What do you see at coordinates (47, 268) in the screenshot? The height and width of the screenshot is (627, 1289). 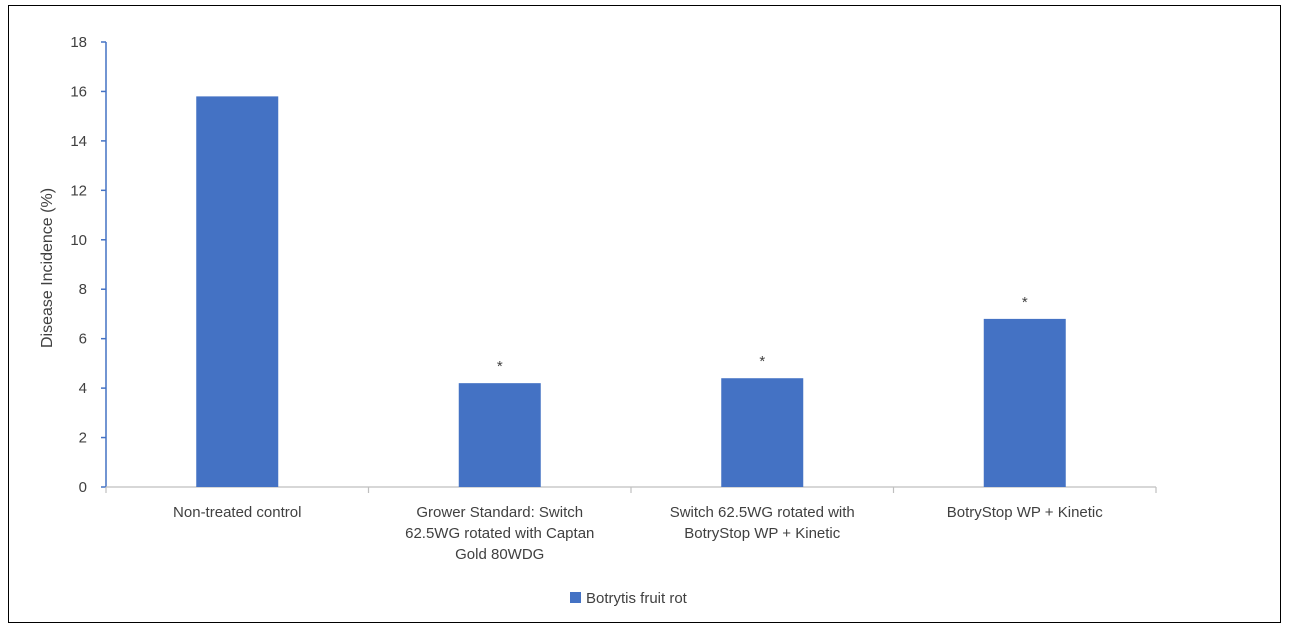 I see `y-axis-label: Disease Incidence (%)` at bounding box center [47, 268].